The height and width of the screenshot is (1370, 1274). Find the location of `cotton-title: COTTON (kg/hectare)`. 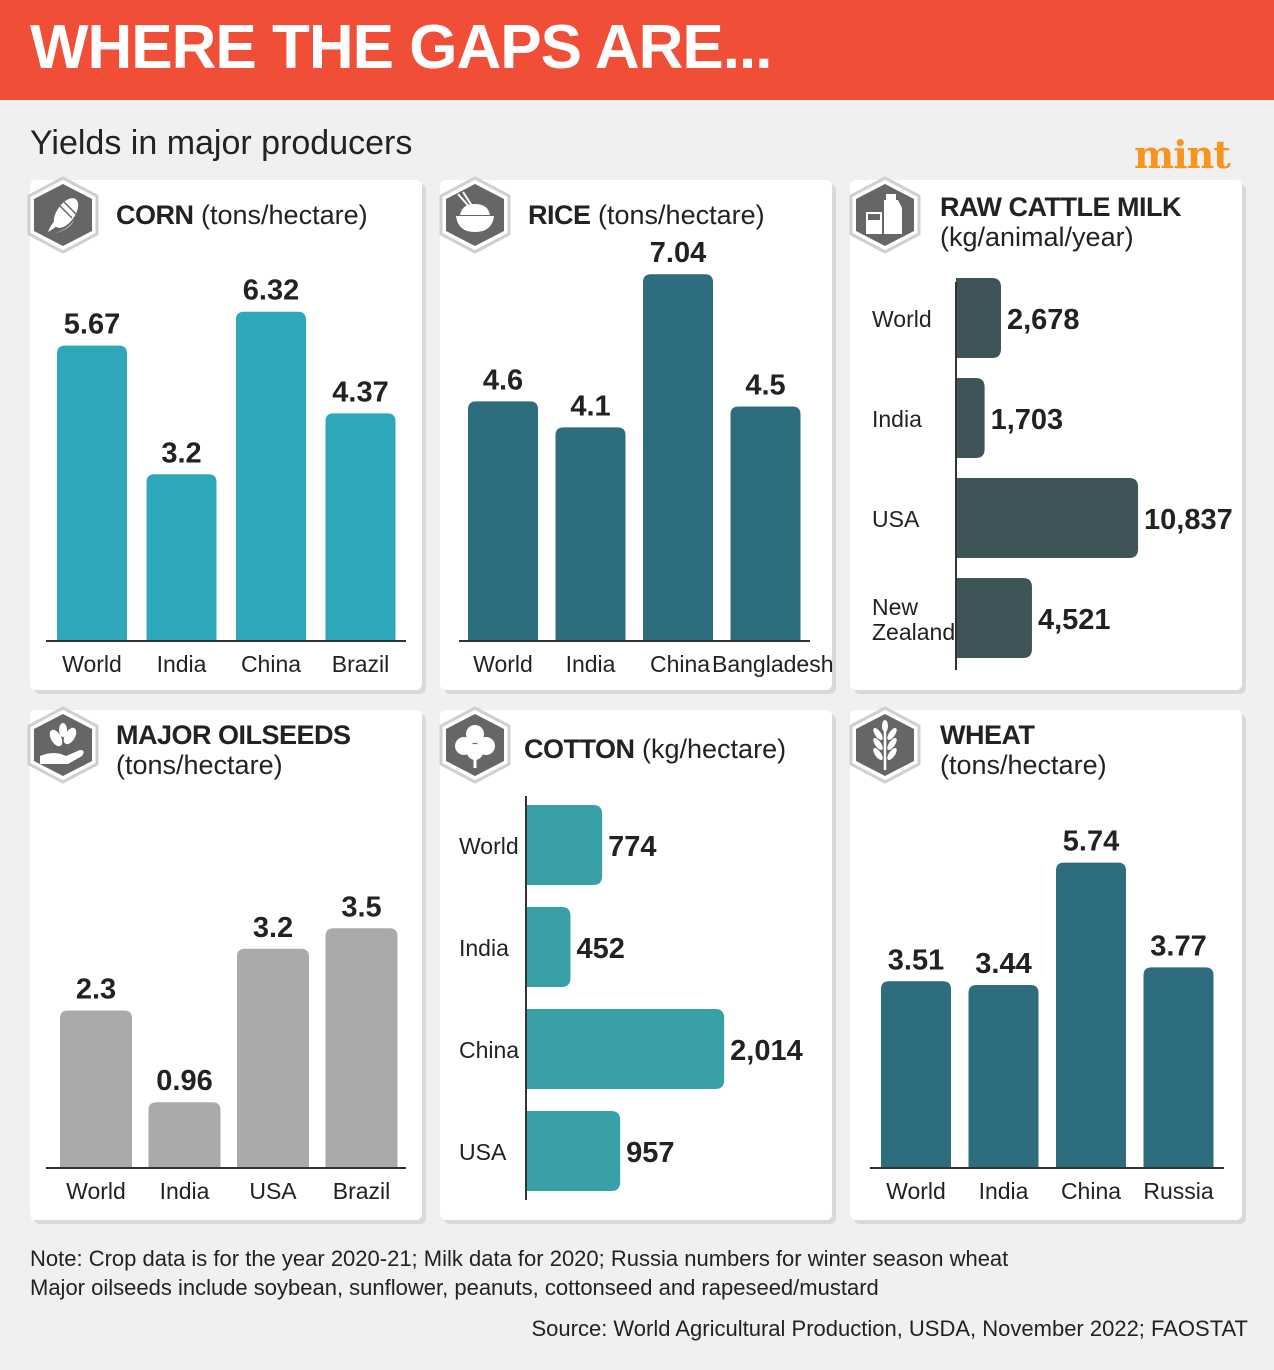

cotton-title: COTTON (kg/hectare) is located at coordinates (655, 749).